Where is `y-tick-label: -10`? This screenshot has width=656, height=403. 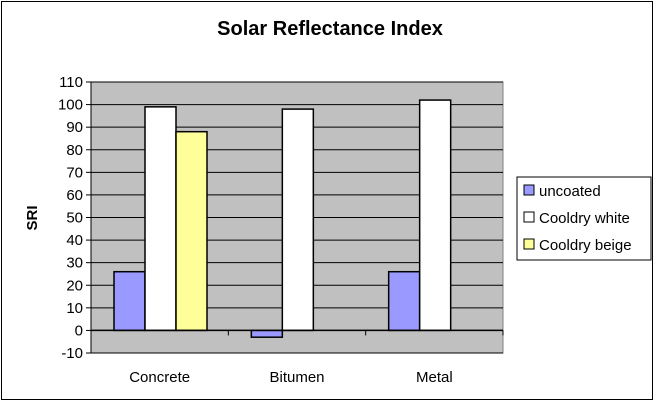 y-tick-label: -10 is located at coordinates (72, 353).